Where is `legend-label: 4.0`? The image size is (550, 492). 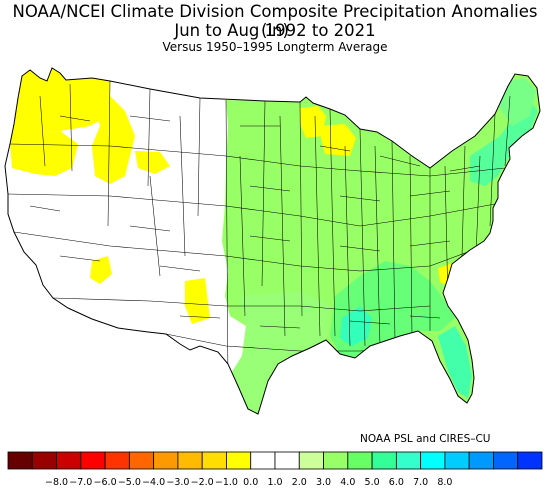 legend-label: 4.0 is located at coordinates (347, 482).